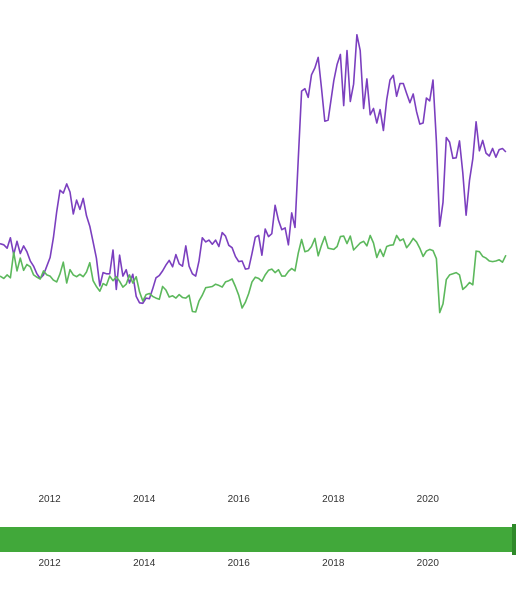 This screenshot has width=523, height=600. What do you see at coordinates (514, 539) in the screenshot?
I see `navigator-right-handle` at bounding box center [514, 539].